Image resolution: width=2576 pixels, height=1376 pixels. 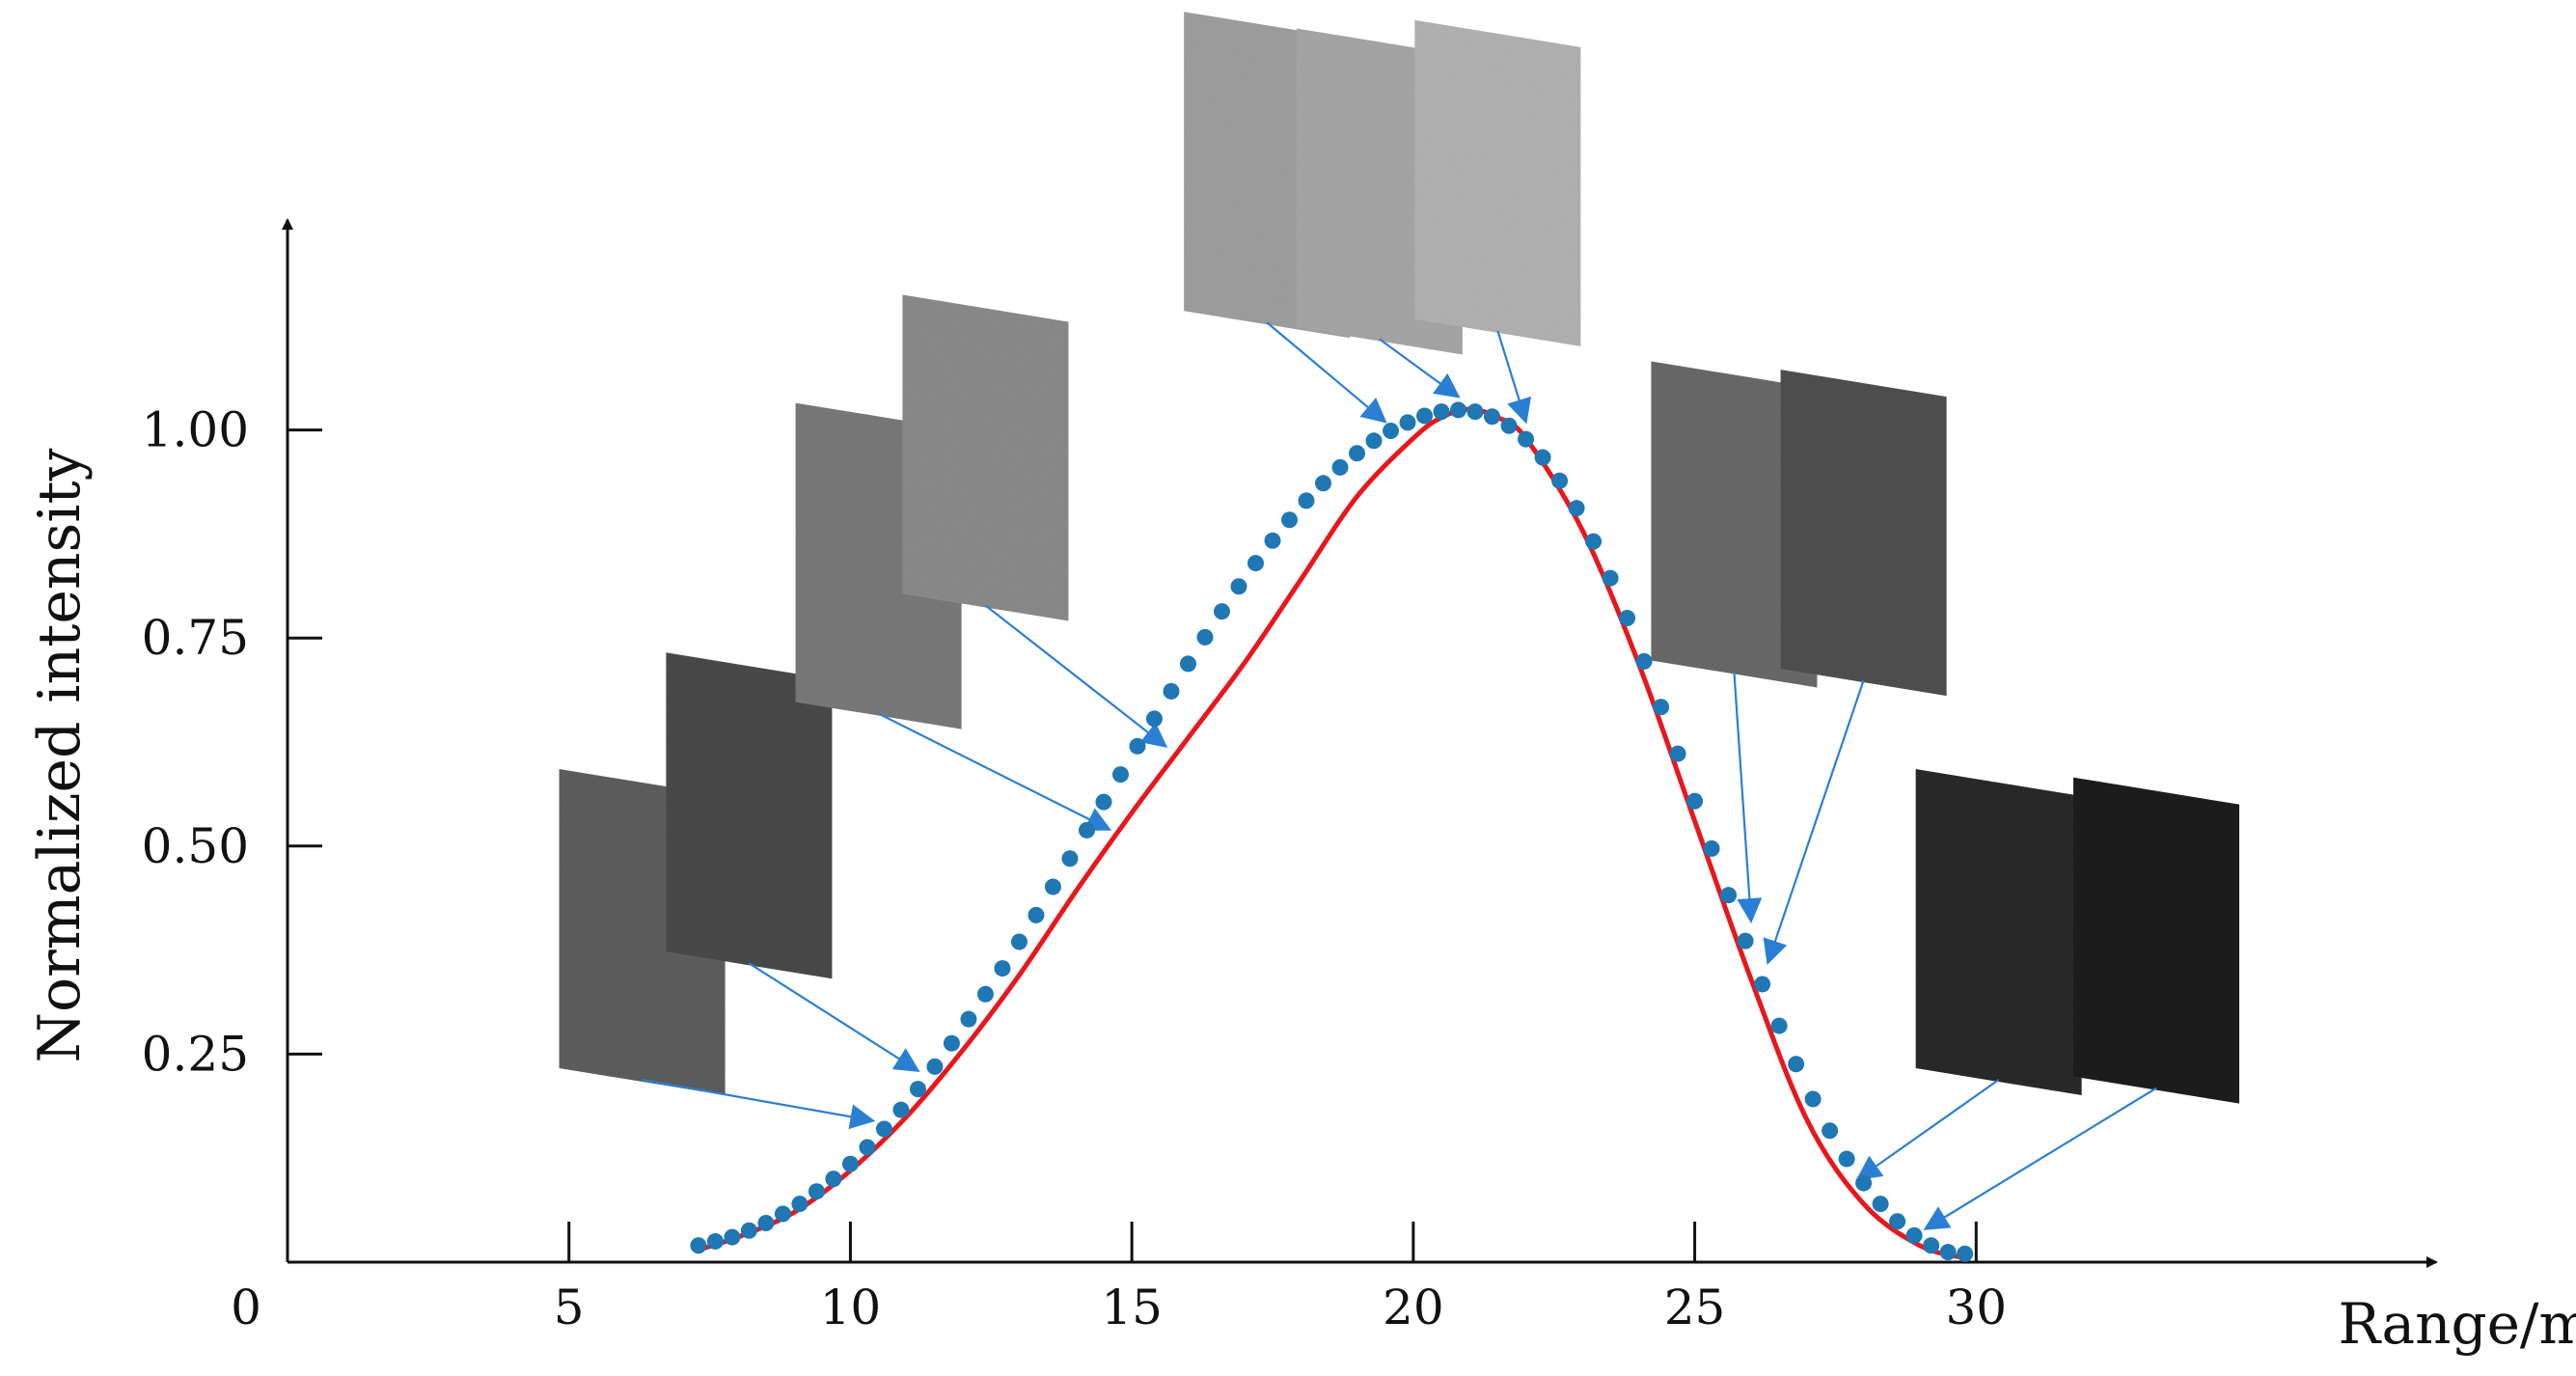 What do you see at coordinates (195, 638) in the screenshot?
I see `y-tick-label: 0.75` at bounding box center [195, 638].